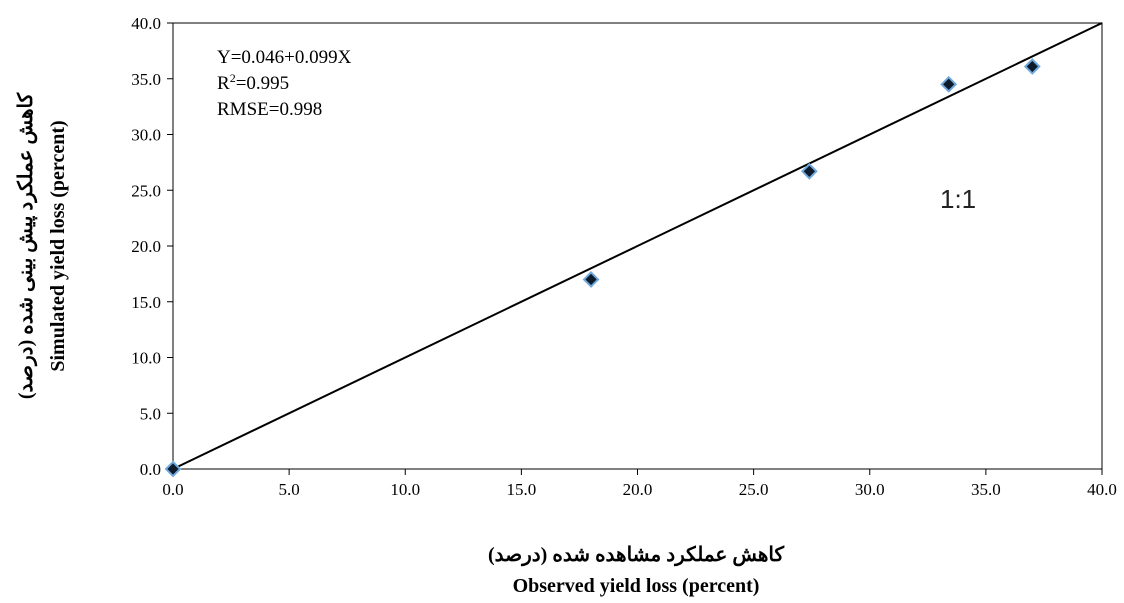  What do you see at coordinates (636, 586) in the screenshot?
I see `x-axis-title-en: Observed yield loss (percent)` at bounding box center [636, 586].